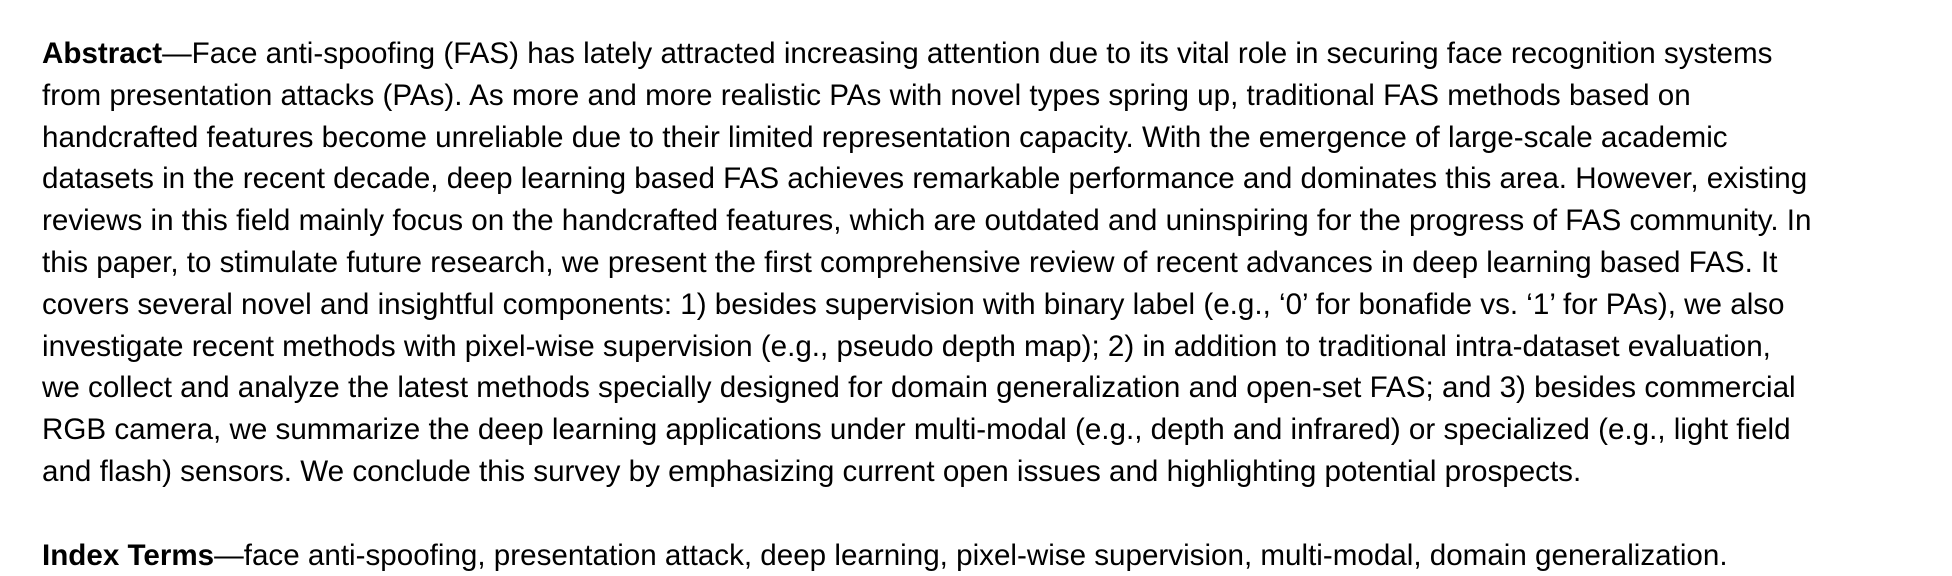 This screenshot has height=576, width=1952. What do you see at coordinates (102, 53) in the screenshot?
I see `abstract-label: Abstract` at bounding box center [102, 53].